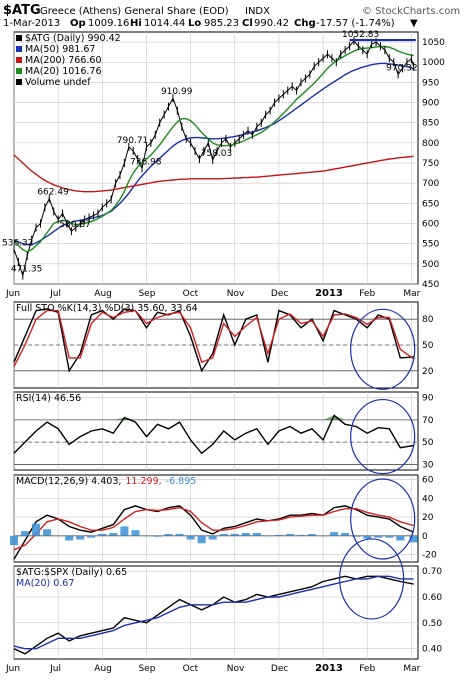 This screenshot has width=464, height=689. Describe the element at coordinates (18, 243) in the screenshot. I see `price-annotation: 536.32` at that location.